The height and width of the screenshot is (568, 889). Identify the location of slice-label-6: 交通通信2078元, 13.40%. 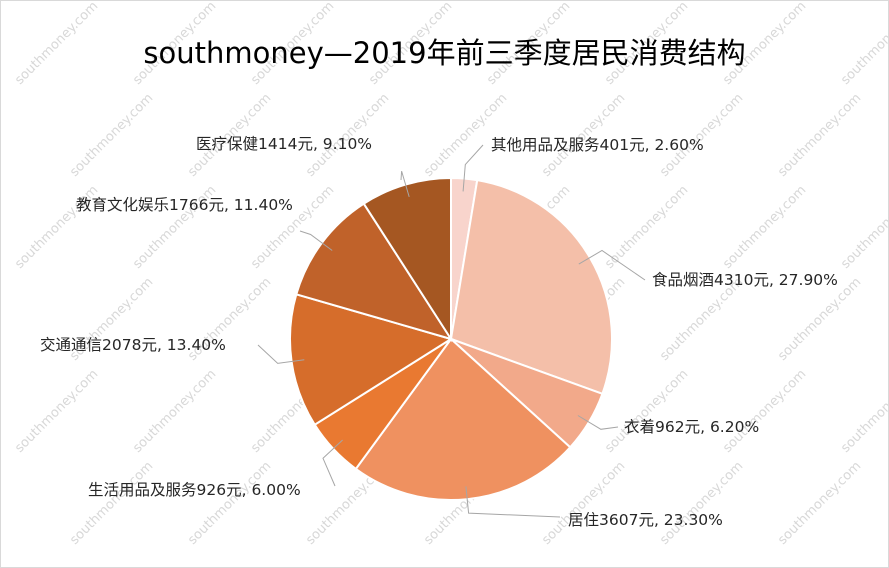
(133, 345).